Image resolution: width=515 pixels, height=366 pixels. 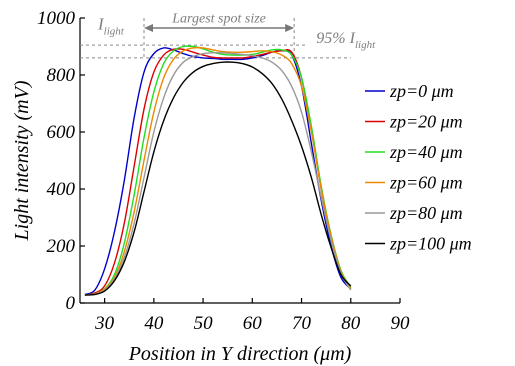 What do you see at coordinates (61, 189) in the screenshot?
I see `y-tick-label: 400` at bounding box center [61, 189].